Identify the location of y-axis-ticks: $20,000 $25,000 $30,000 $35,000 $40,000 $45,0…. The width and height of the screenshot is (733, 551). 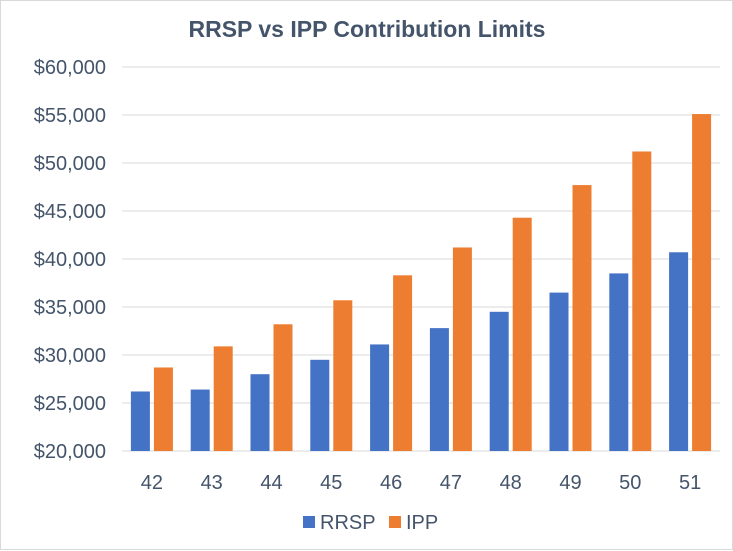
(70, 260).